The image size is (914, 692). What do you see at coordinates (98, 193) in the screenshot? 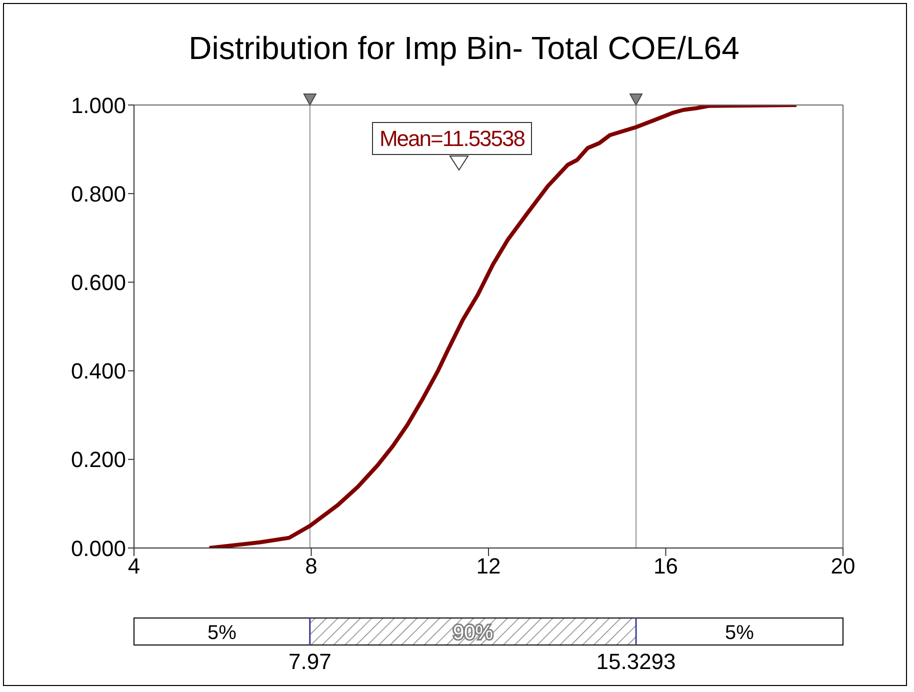
I see `y-tick-label: 0.800` at bounding box center [98, 193].